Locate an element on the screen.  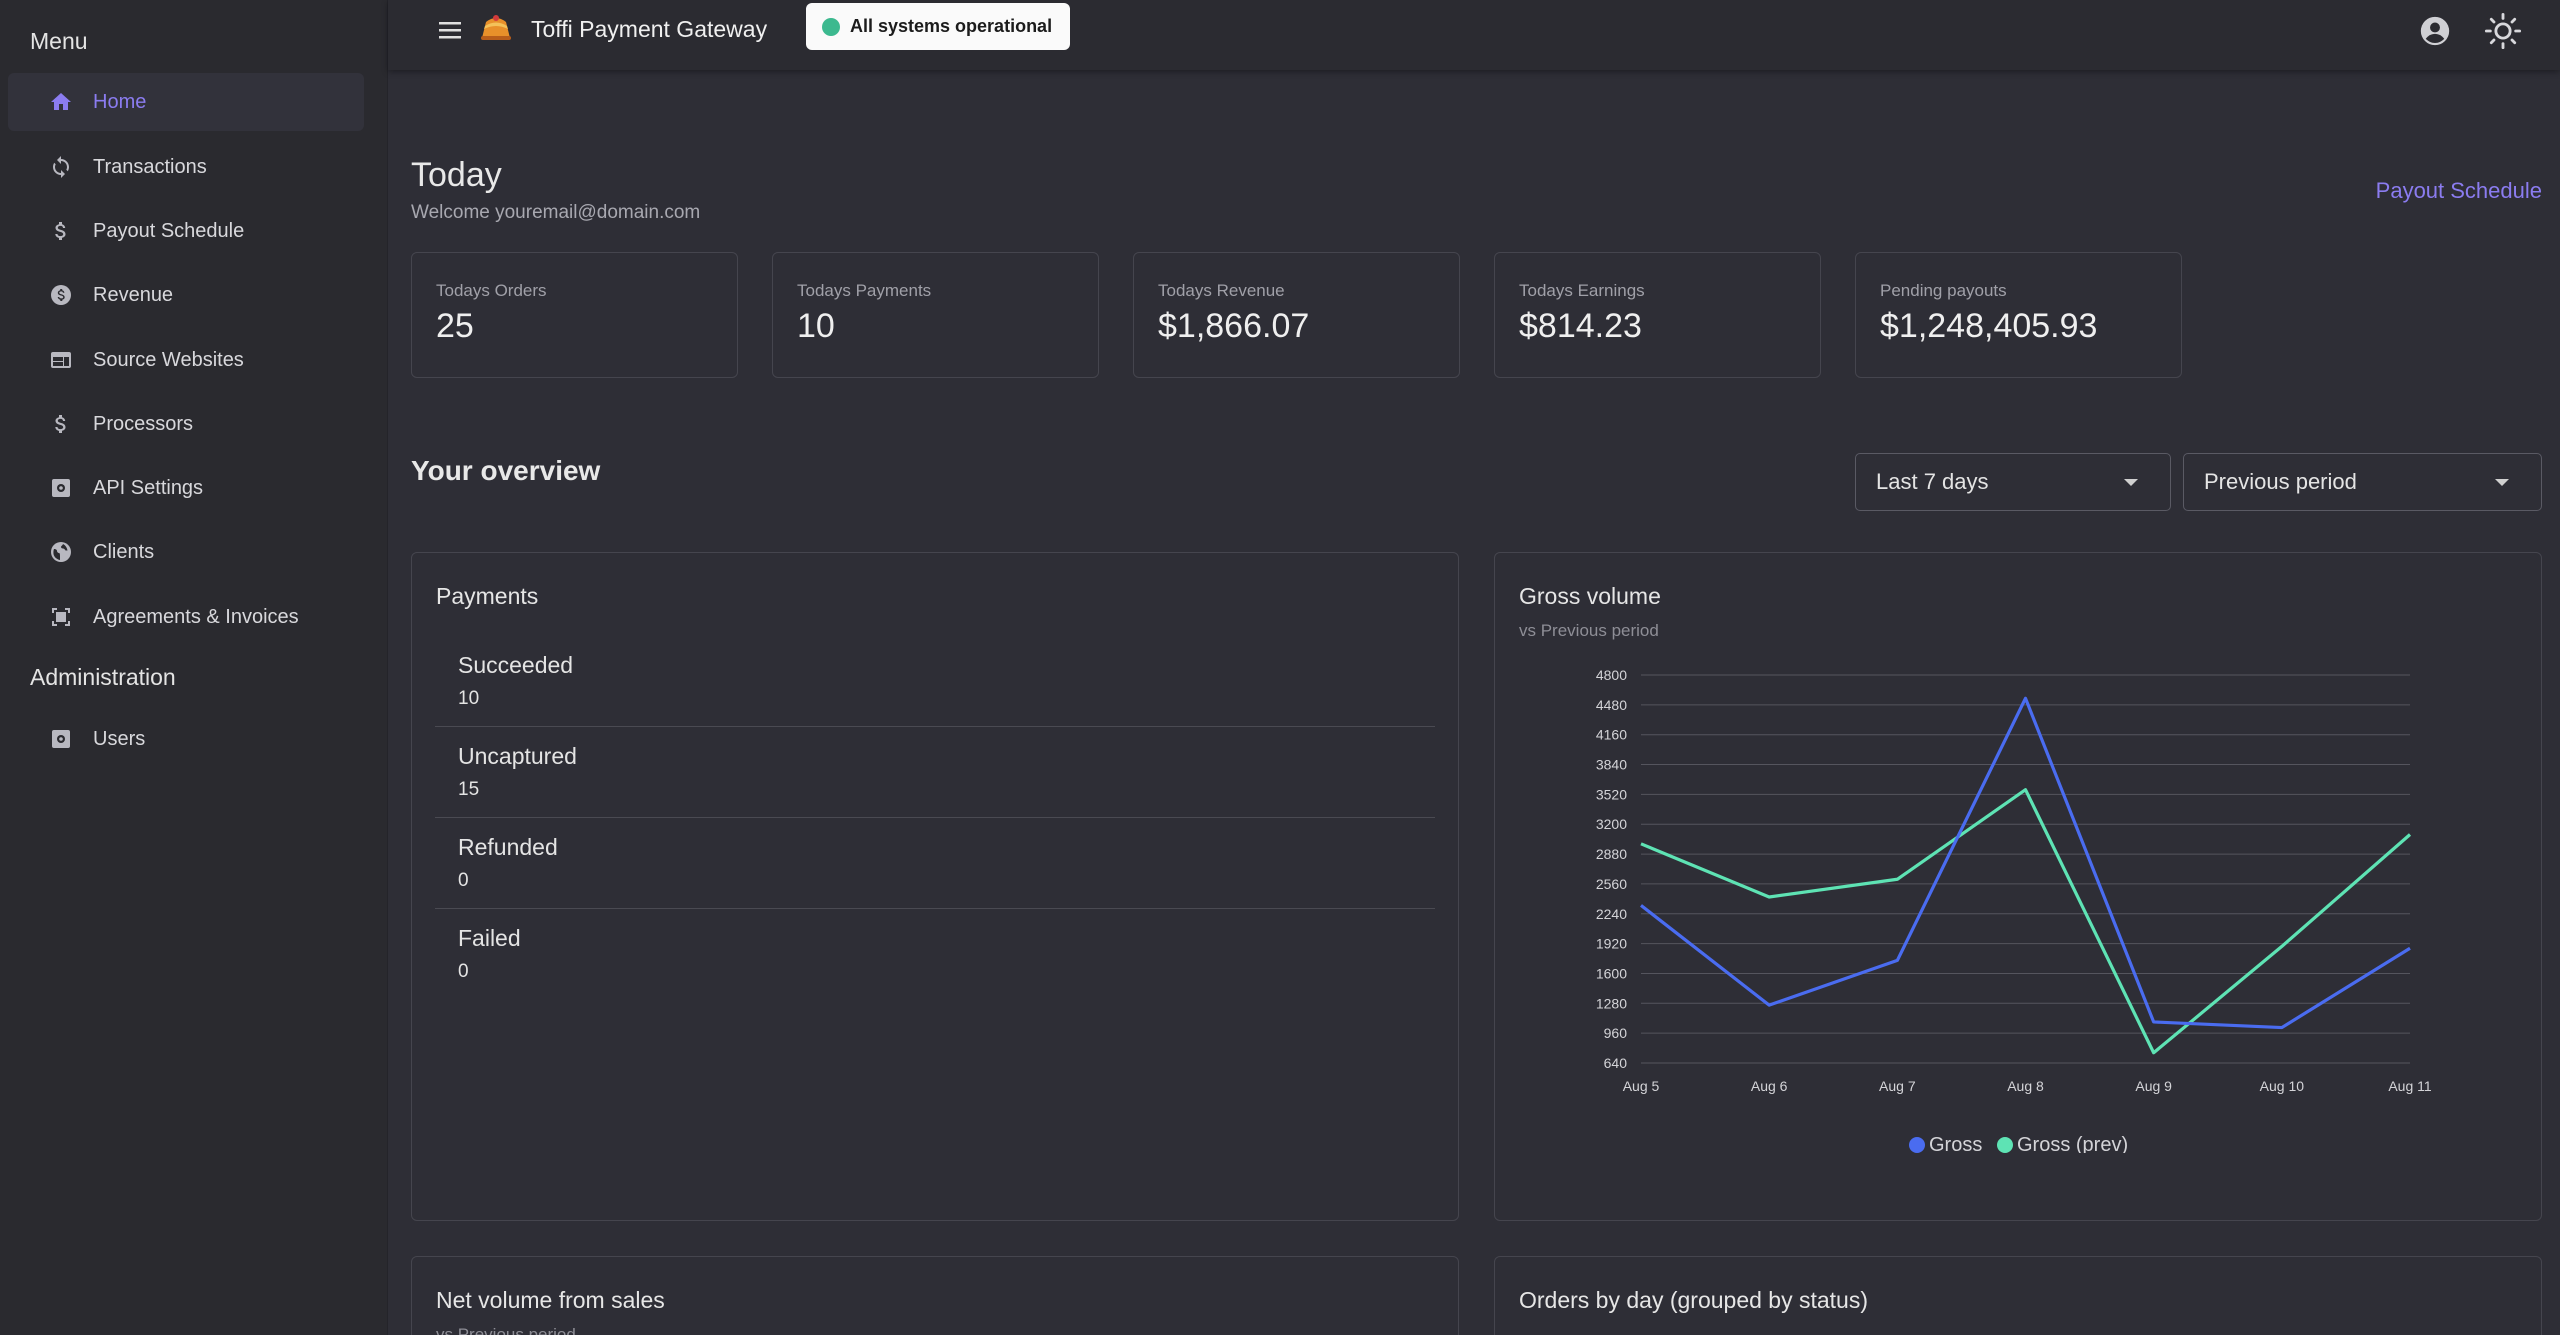
y-tick-label: 4480 is located at coordinates (1611, 705).